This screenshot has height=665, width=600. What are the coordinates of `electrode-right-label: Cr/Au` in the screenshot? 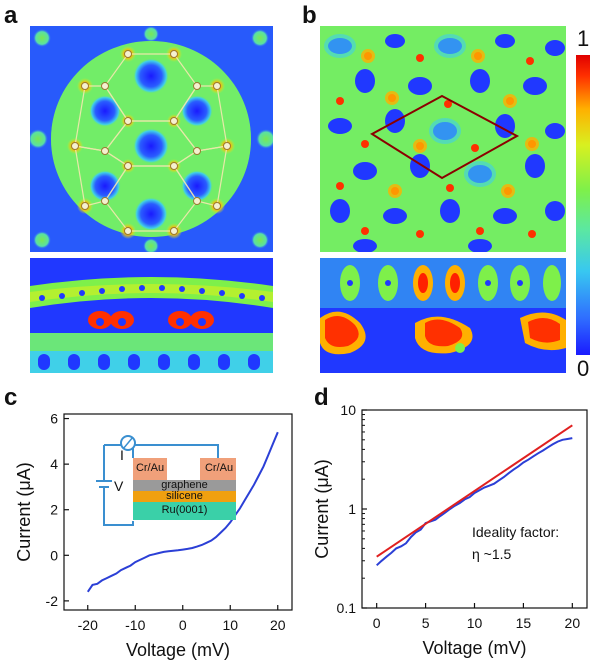 It's located at (219, 468).